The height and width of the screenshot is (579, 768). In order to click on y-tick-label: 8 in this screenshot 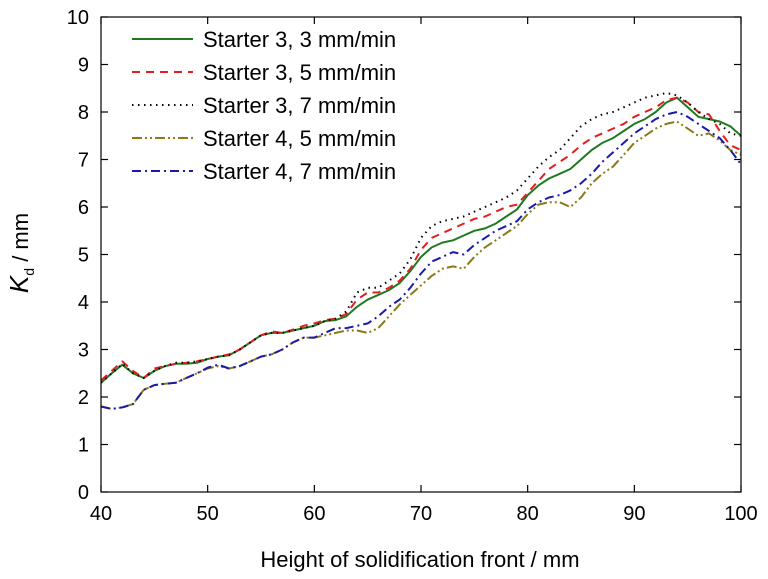, I will do `click(83, 113)`.